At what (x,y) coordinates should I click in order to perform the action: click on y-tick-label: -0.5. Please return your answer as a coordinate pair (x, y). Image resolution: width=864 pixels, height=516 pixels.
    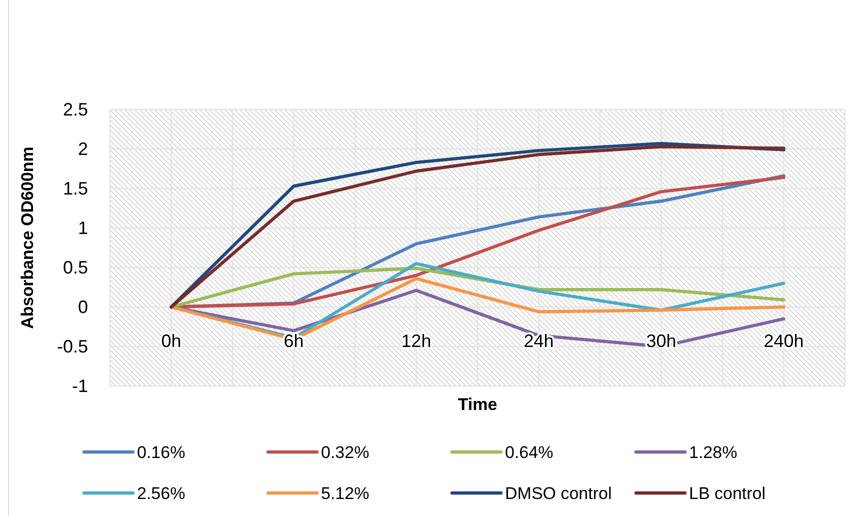
    Looking at the image, I should click on (72, 346).